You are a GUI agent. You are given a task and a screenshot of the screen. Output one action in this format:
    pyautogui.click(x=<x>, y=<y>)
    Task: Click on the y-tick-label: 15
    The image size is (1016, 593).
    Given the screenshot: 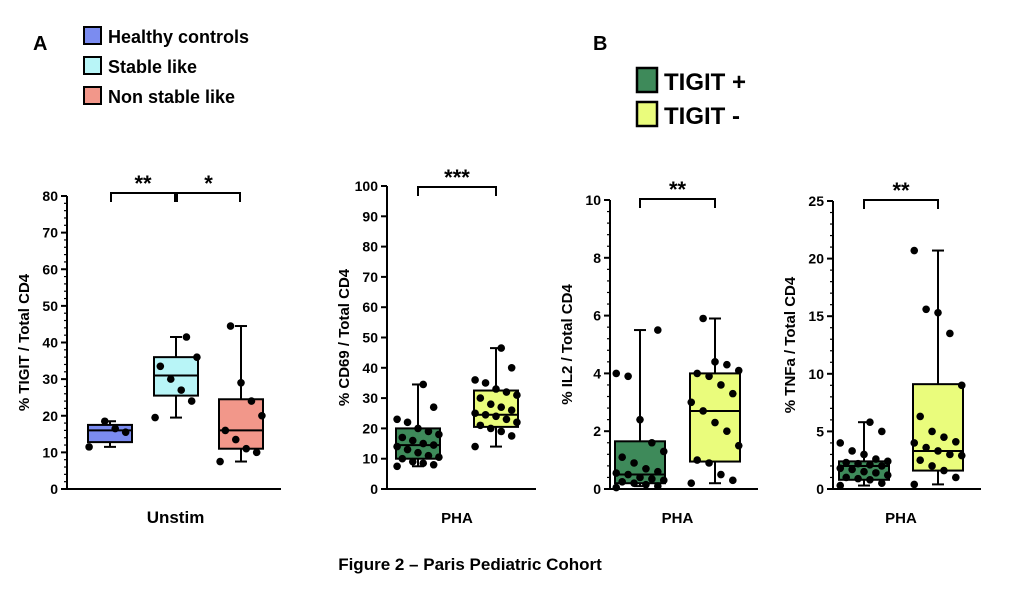 What is the action you would take?
    pyautogui.click(x=816, y=316)
    